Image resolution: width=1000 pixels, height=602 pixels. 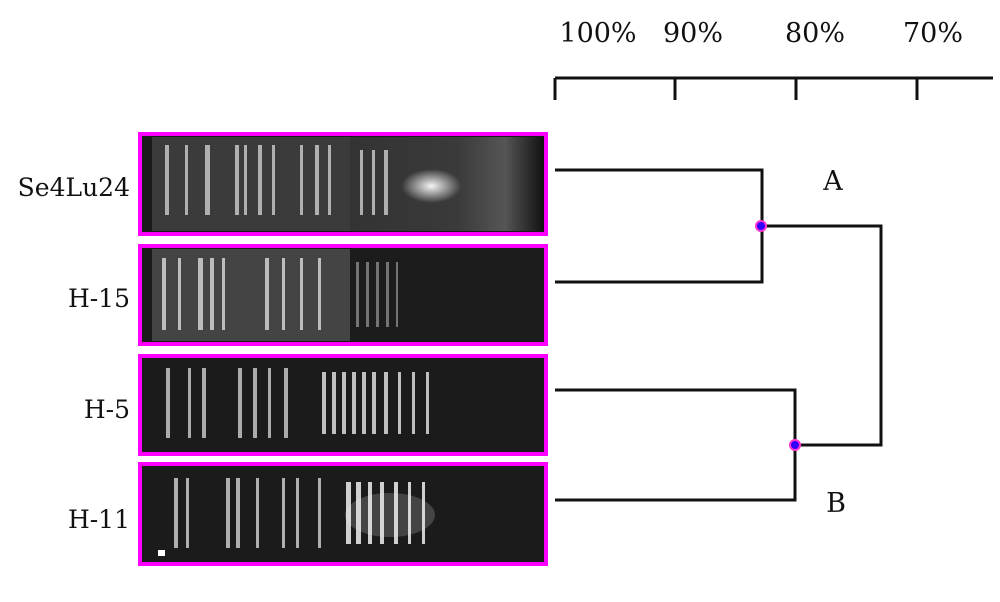 I want to click on scale-tick-label: 100%, so click(x=597, y=33).